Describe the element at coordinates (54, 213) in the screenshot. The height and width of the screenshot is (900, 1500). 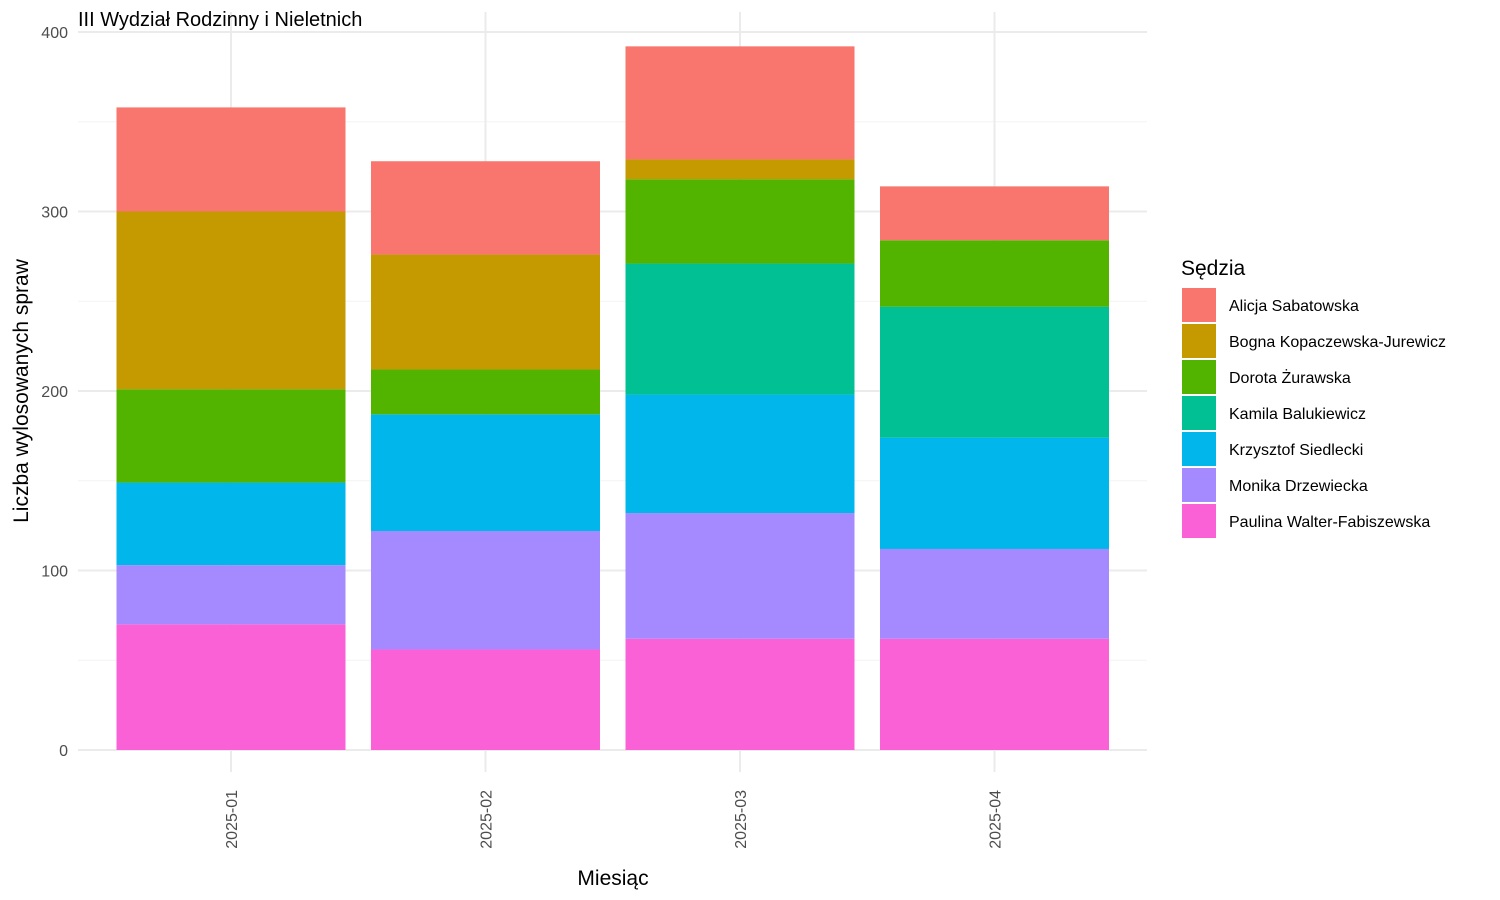
I see `y-tick-label: 300` at that location.